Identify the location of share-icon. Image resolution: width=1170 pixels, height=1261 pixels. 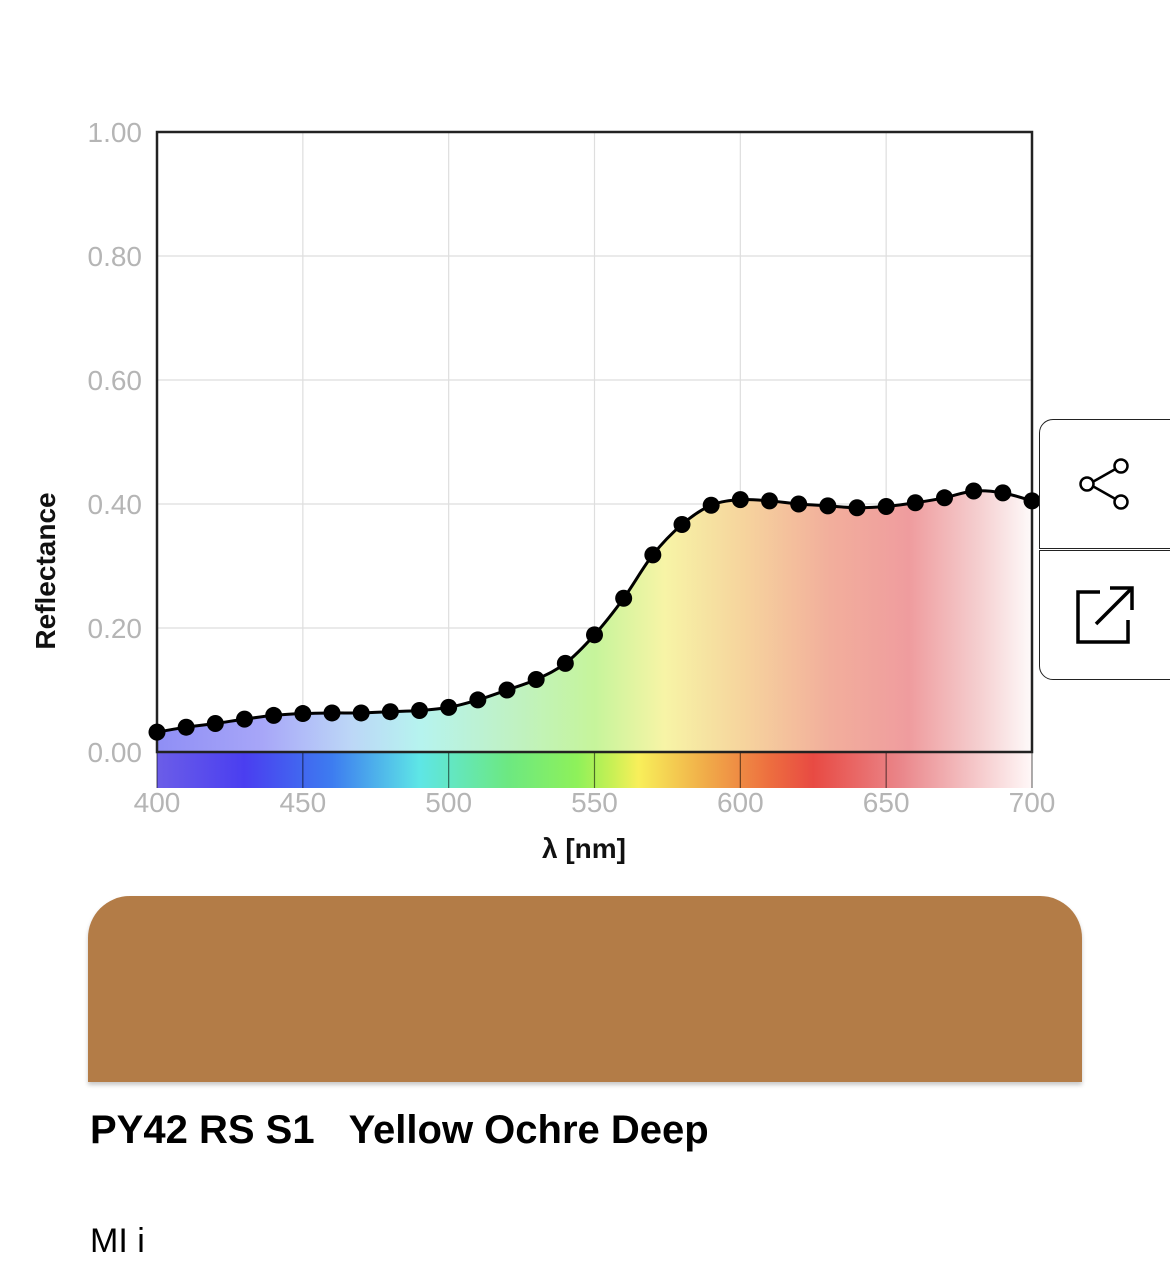
(1104, 484).